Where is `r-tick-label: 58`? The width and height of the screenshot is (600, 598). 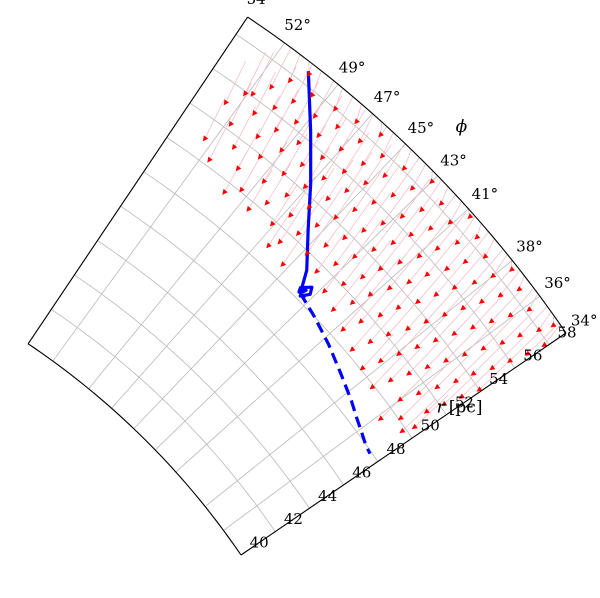 r-tick-label: 58 is located at coordinates (567, 332).